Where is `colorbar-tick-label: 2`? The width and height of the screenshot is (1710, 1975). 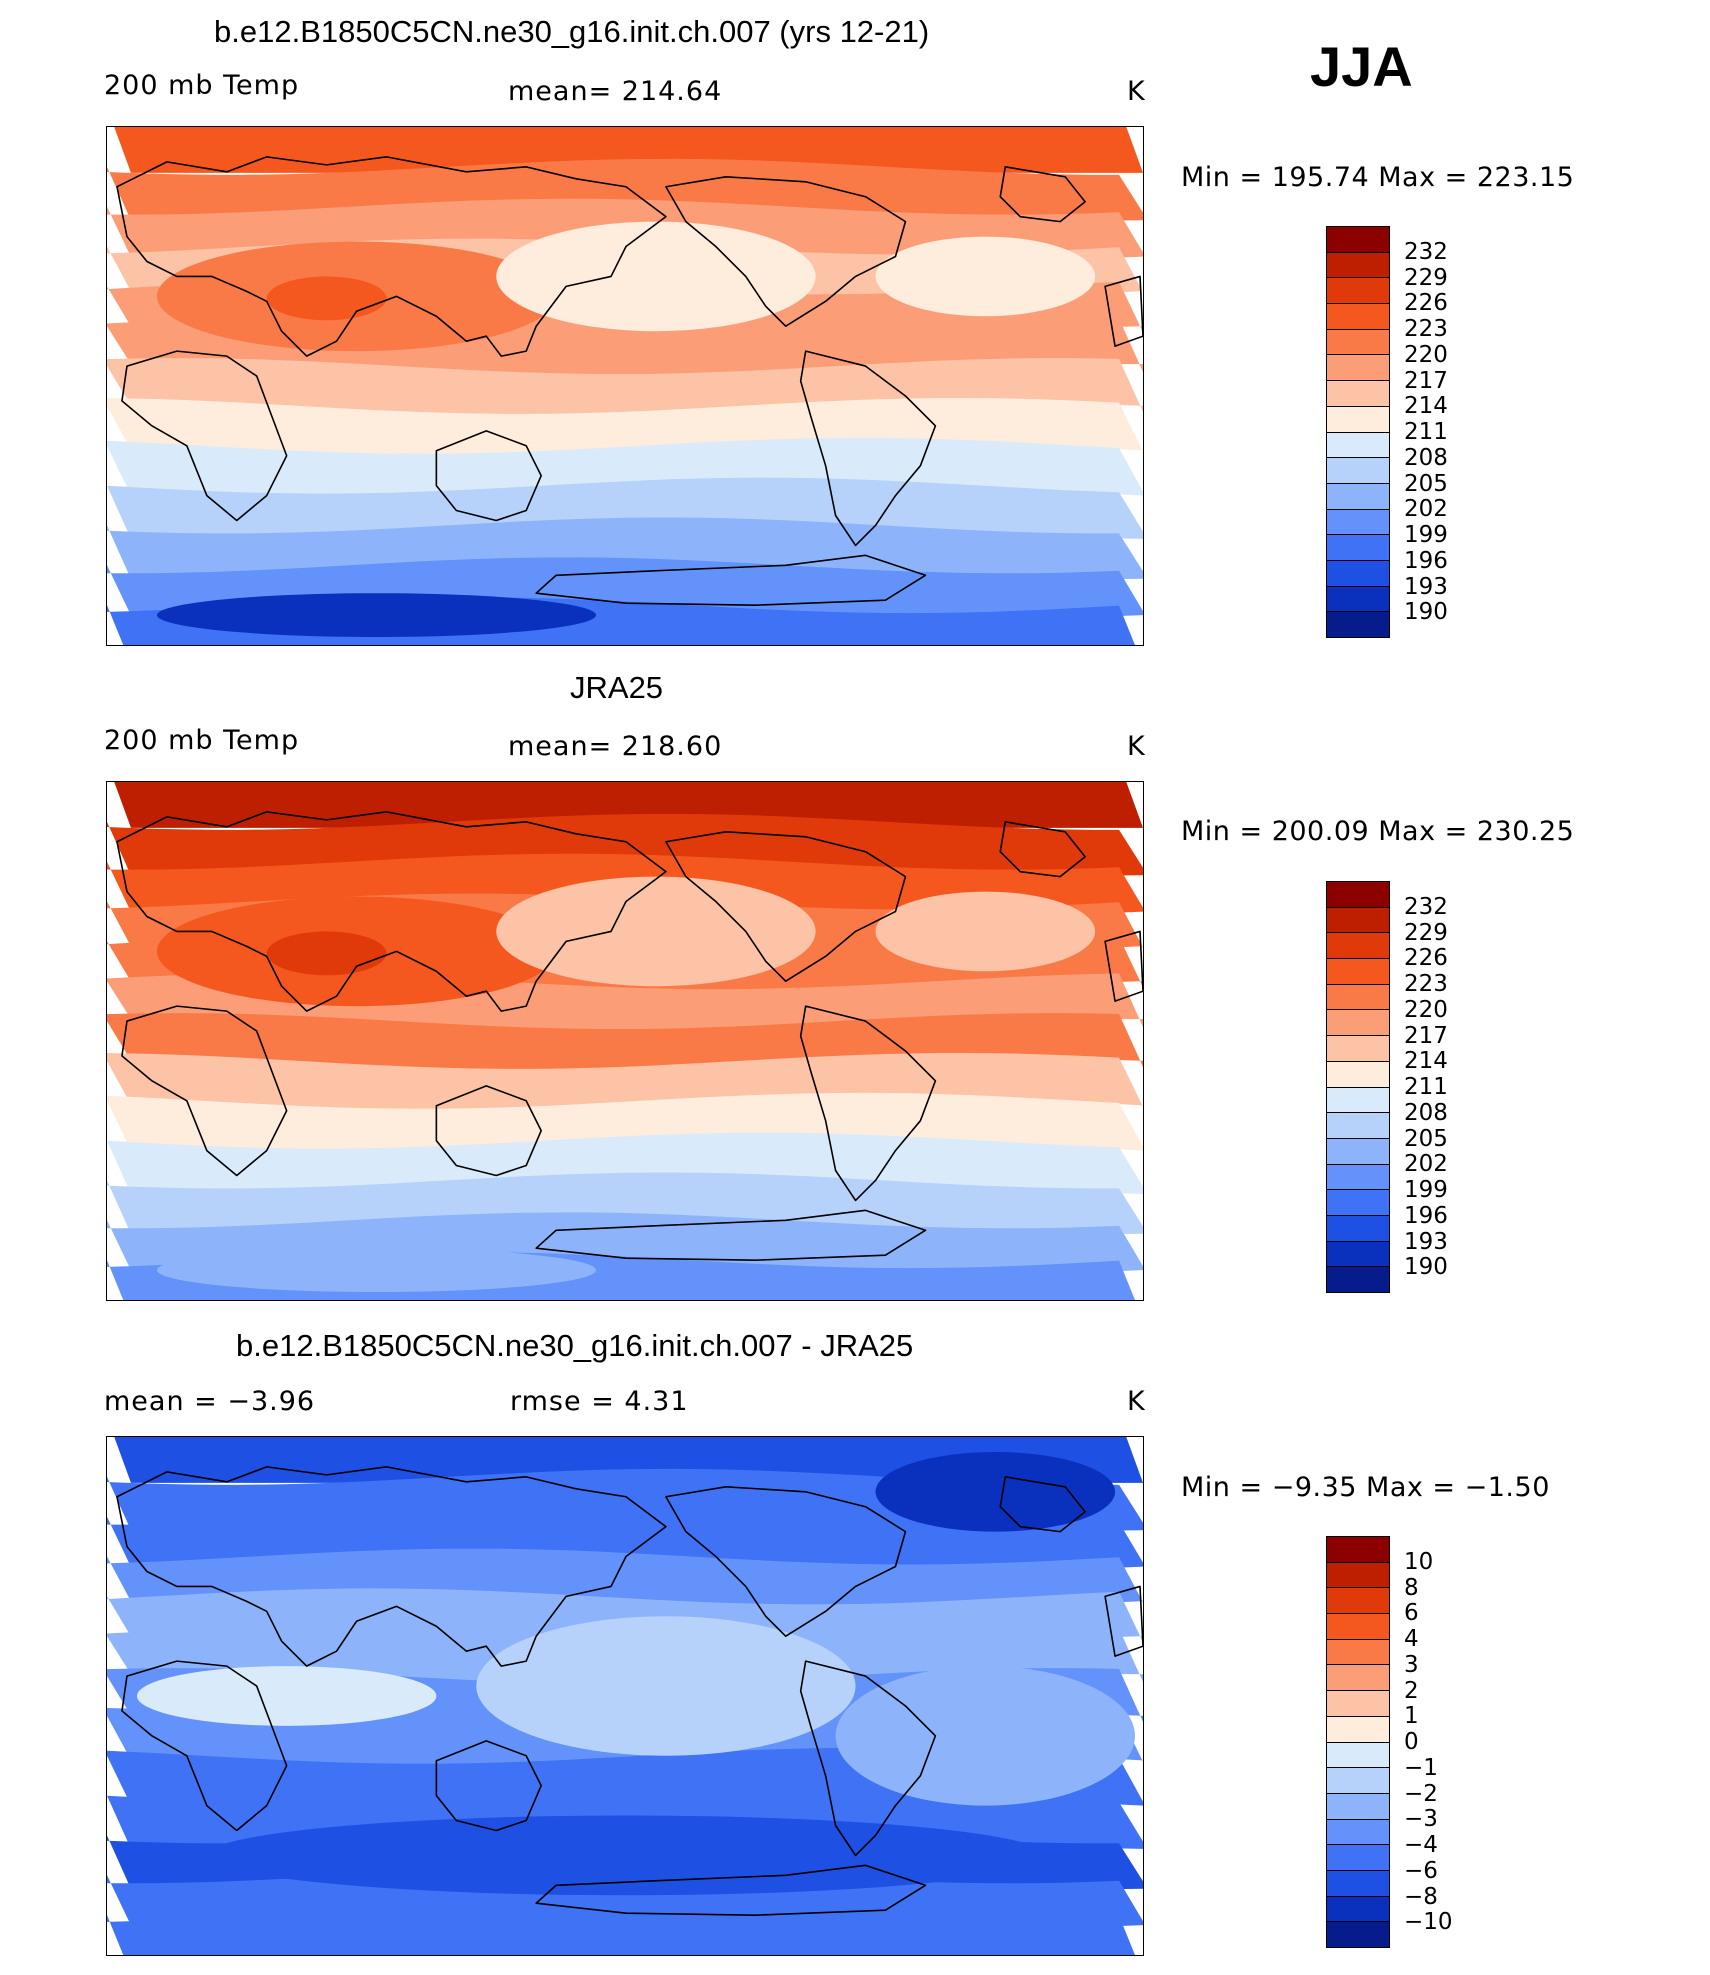
colorbar-tick-label: 2 is located at coordinates (1411, 1690).